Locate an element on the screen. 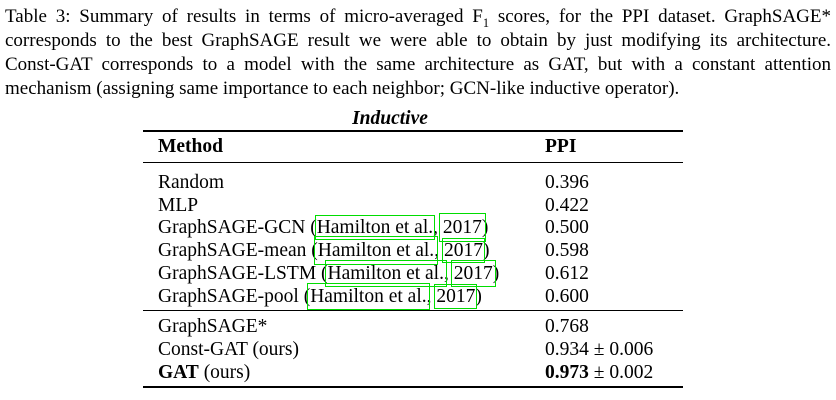 This screenshot has width=836, height=400. method-cell: GraphSAGE* is located at coordinates (213, 327).